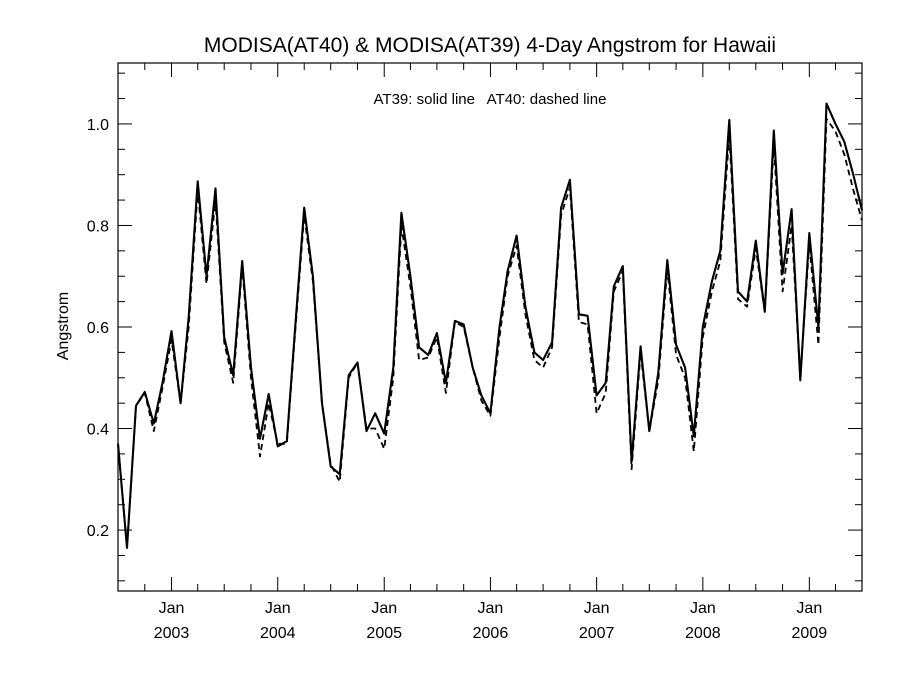 This screenshot has height=675, width=900. What do you see at coordinates (98, 125) in the screenshot?
I see `y-tick-label: 1.0` at bounding box center [98, 125].